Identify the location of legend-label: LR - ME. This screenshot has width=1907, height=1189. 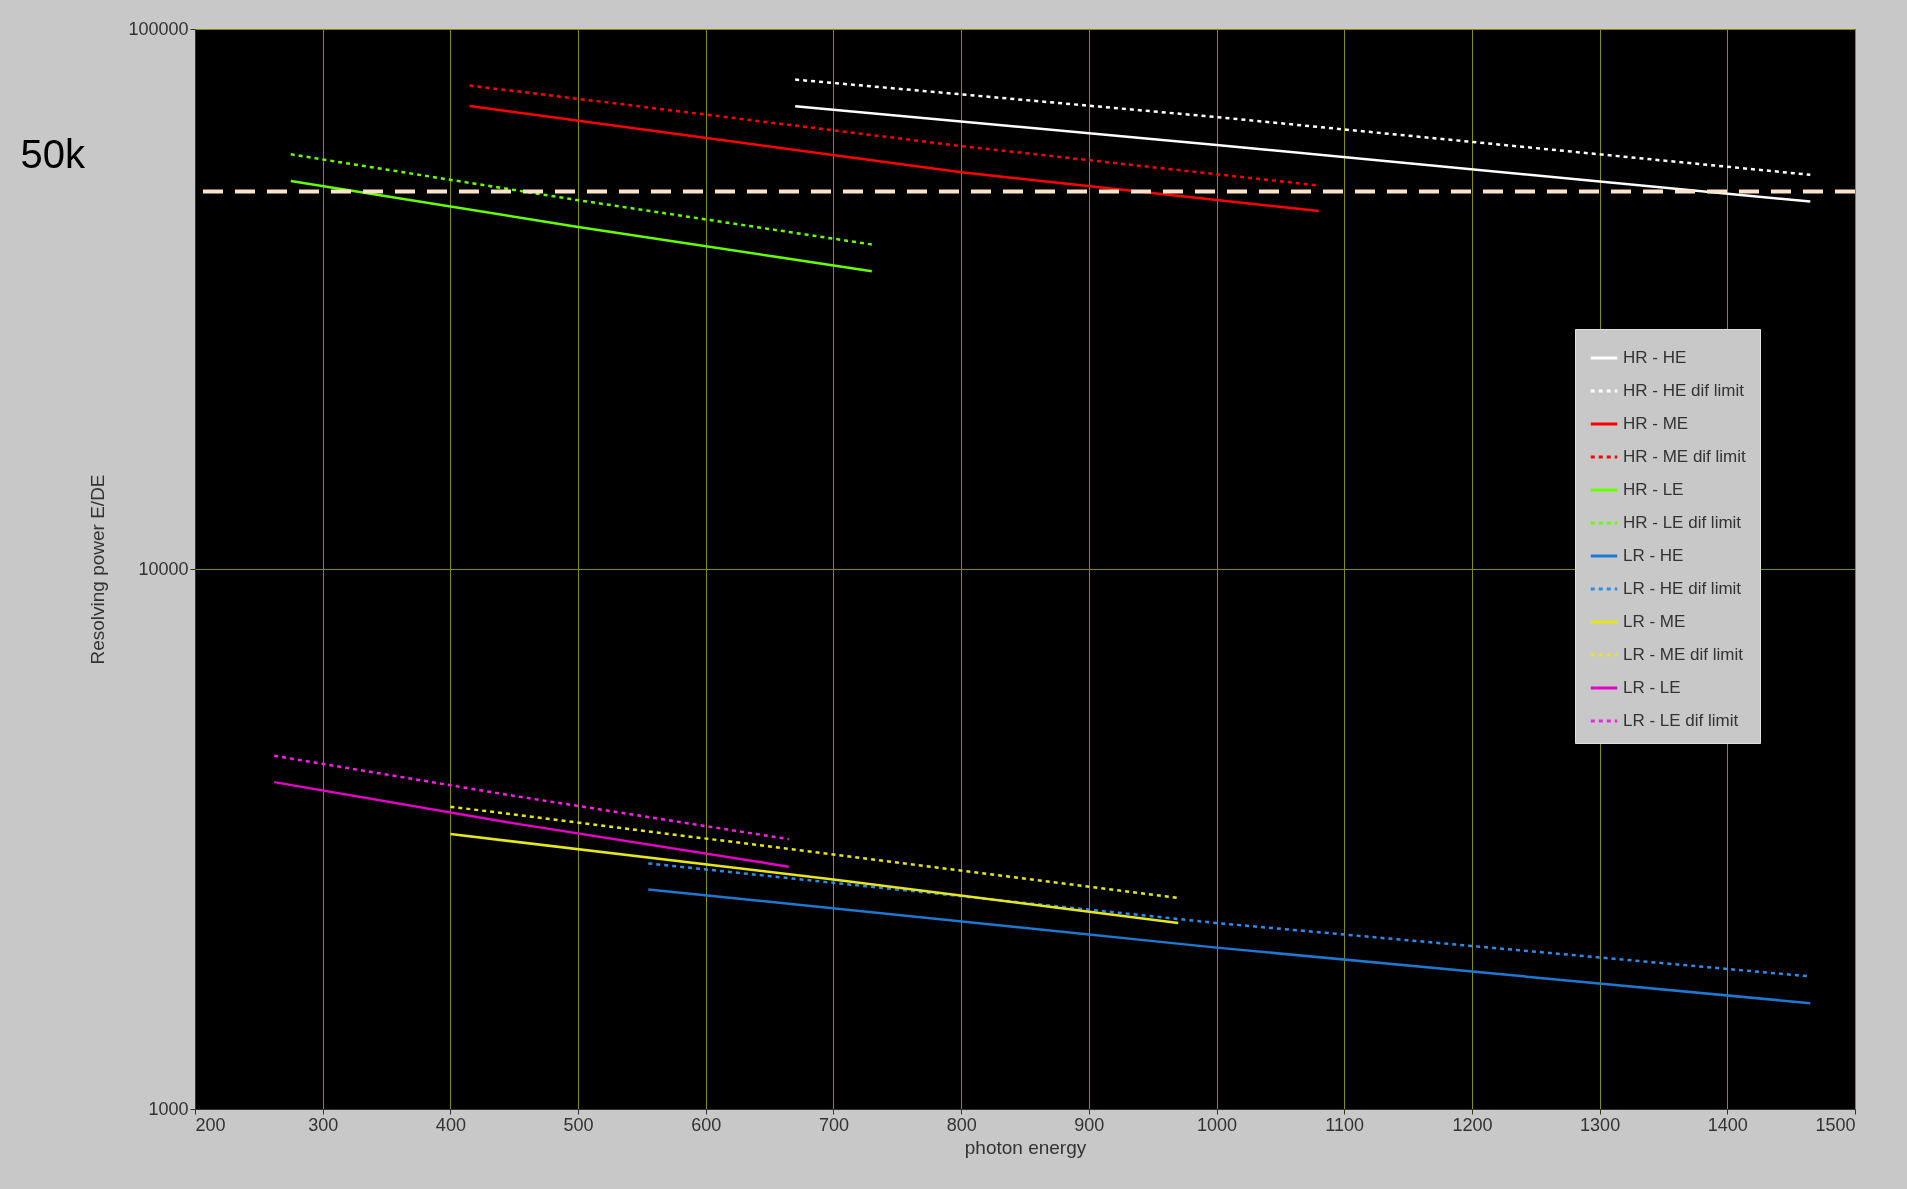
(1654, 621).